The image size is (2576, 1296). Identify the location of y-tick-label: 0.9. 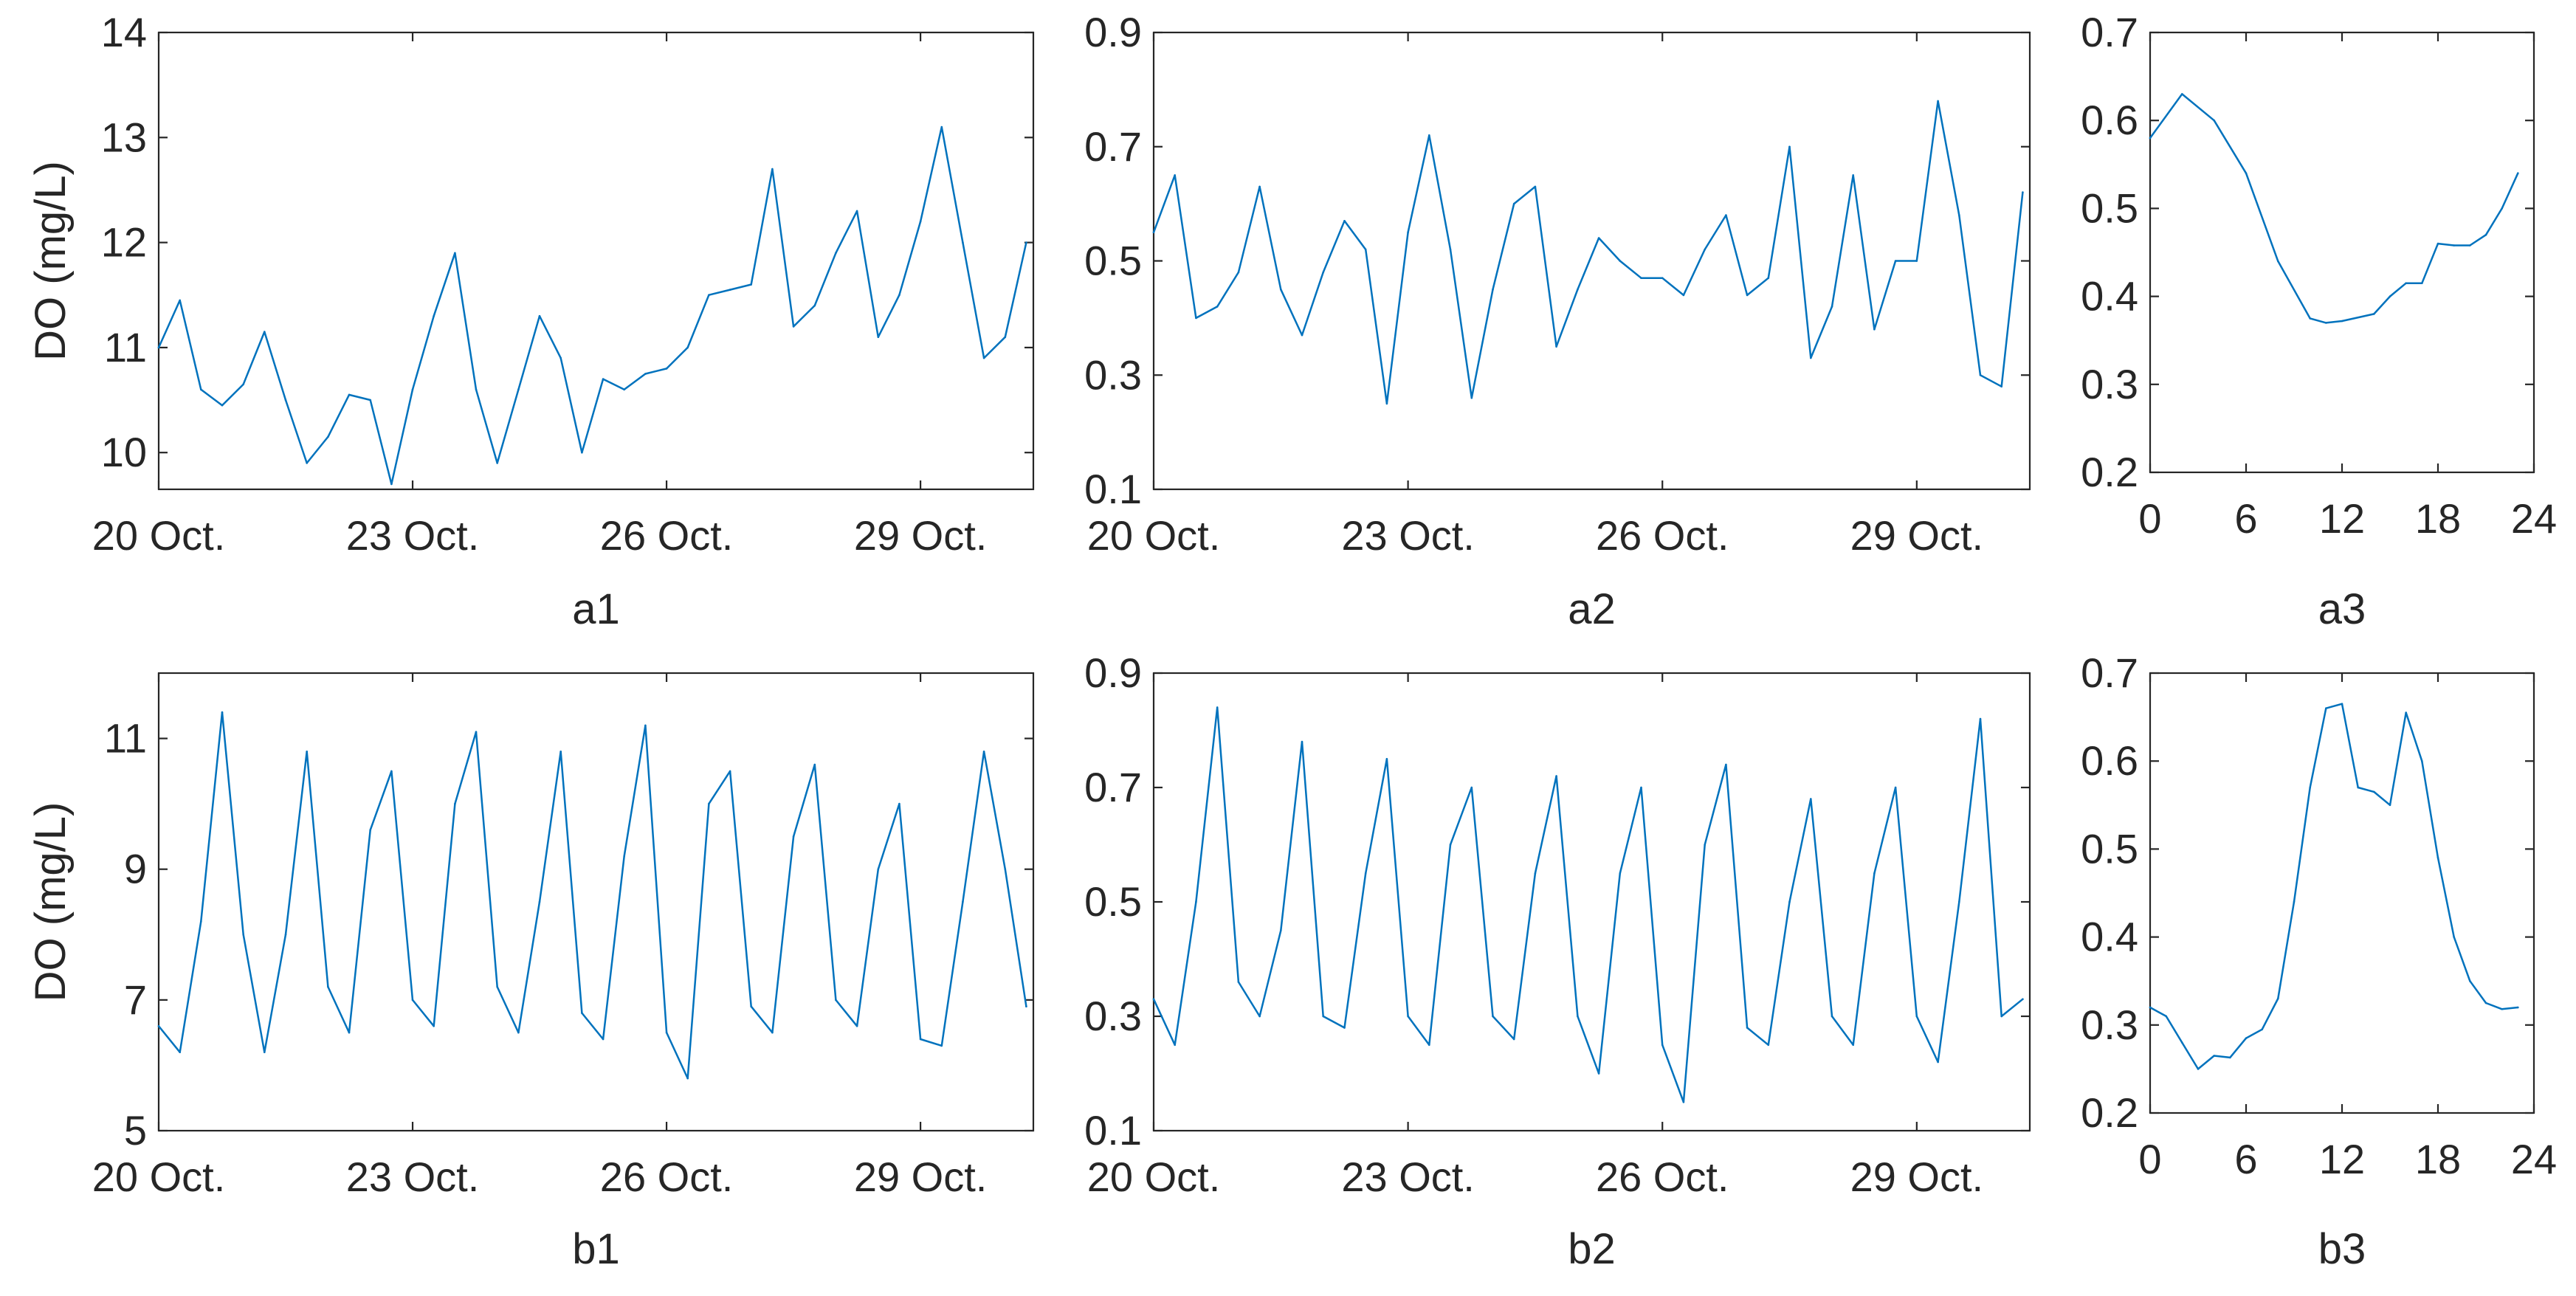
(1113, 32).